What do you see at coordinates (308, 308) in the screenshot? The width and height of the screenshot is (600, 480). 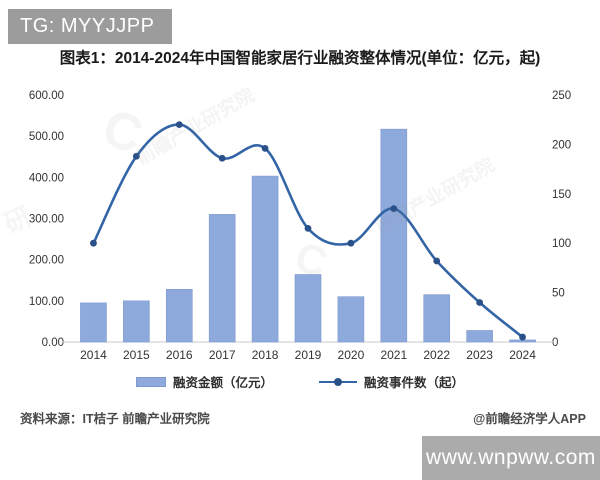 I see `bar-2019` at bounding box center [308, 308].